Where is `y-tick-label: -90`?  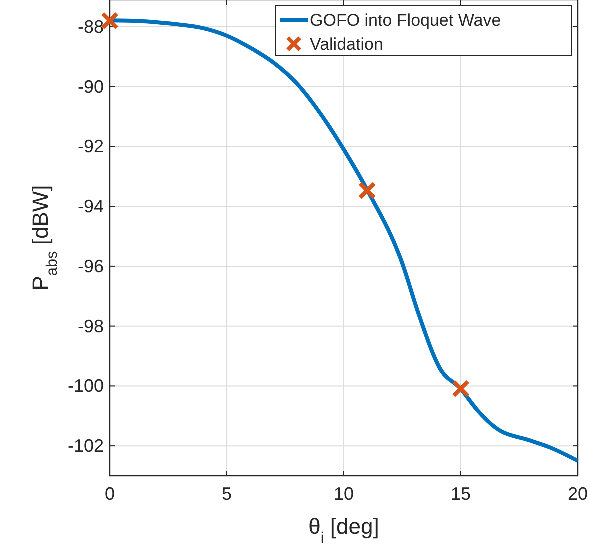
y-tick-label: -90 is located at coordinates (91, 86).